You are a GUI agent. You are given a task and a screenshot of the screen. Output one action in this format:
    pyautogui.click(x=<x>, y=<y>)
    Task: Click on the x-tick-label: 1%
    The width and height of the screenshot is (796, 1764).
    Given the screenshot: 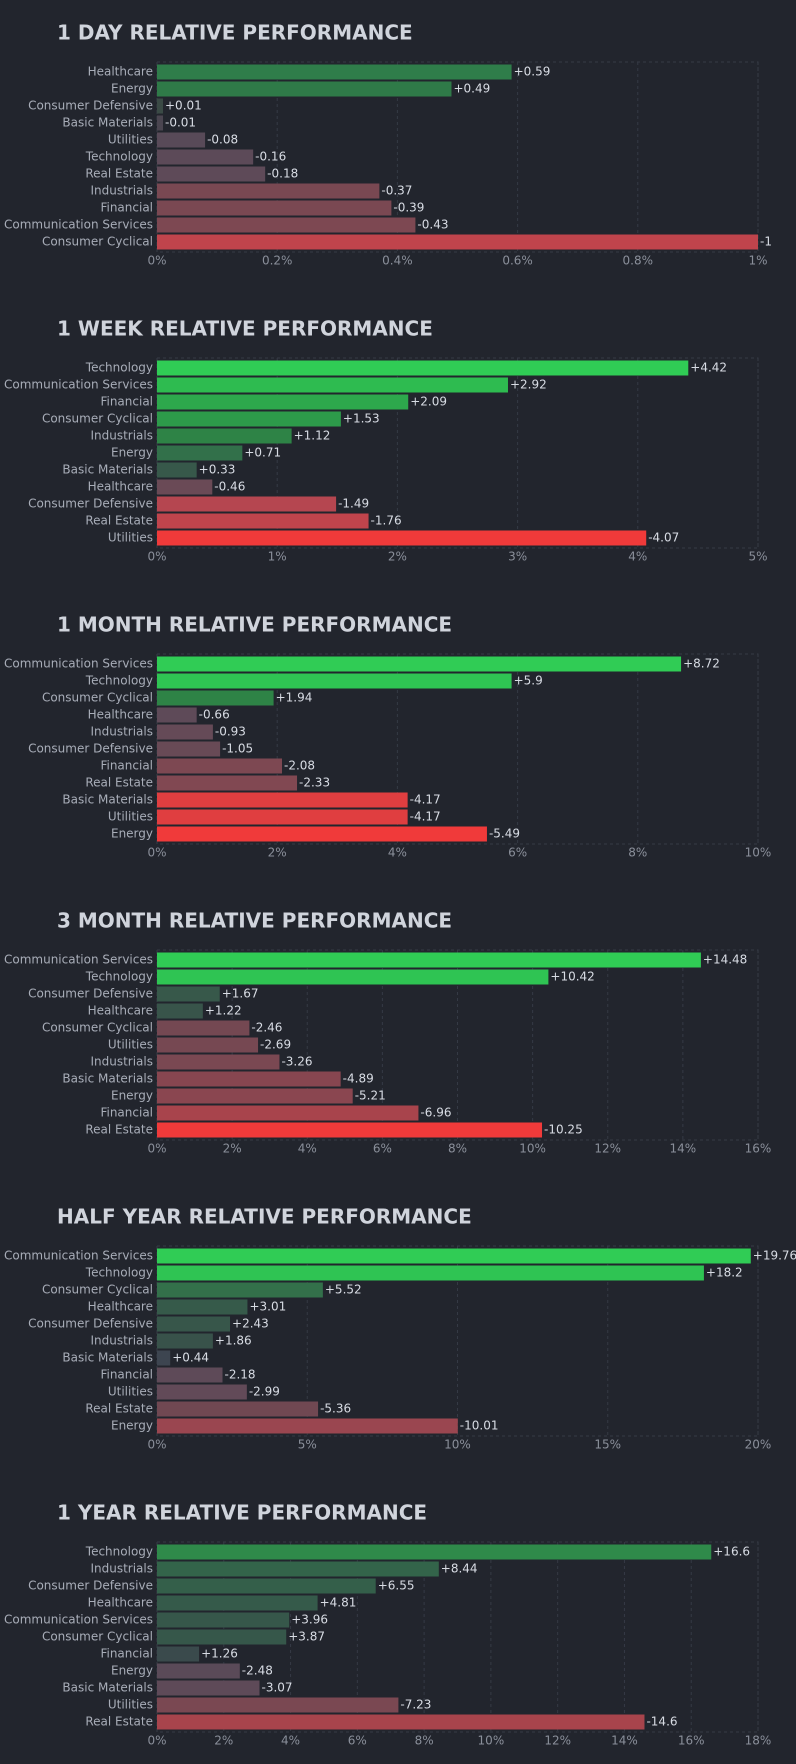 What is the action you would take?
    pyautogui.click(x=757, y=261)
    